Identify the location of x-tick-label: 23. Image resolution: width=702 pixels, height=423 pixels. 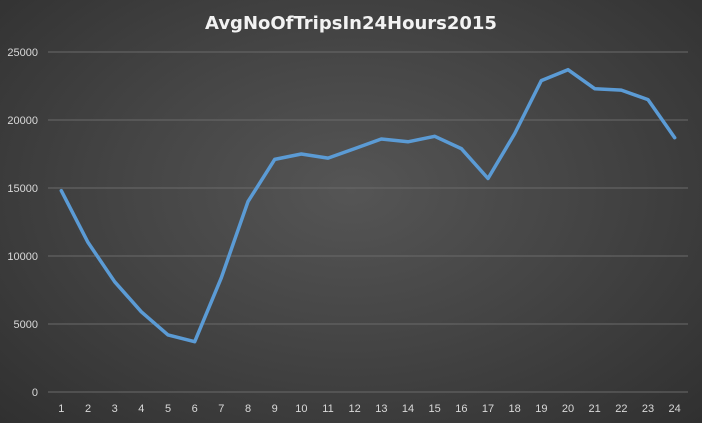
(648, 409).